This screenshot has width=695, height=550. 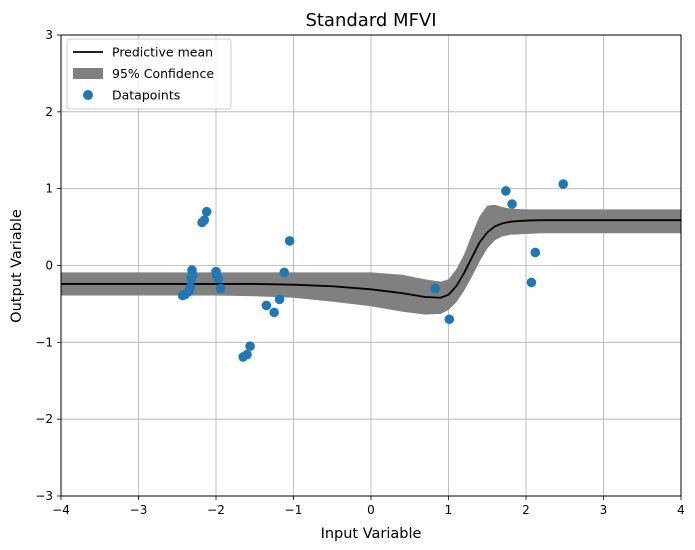 I want to click on legend-box, so click(x=149, y=74).